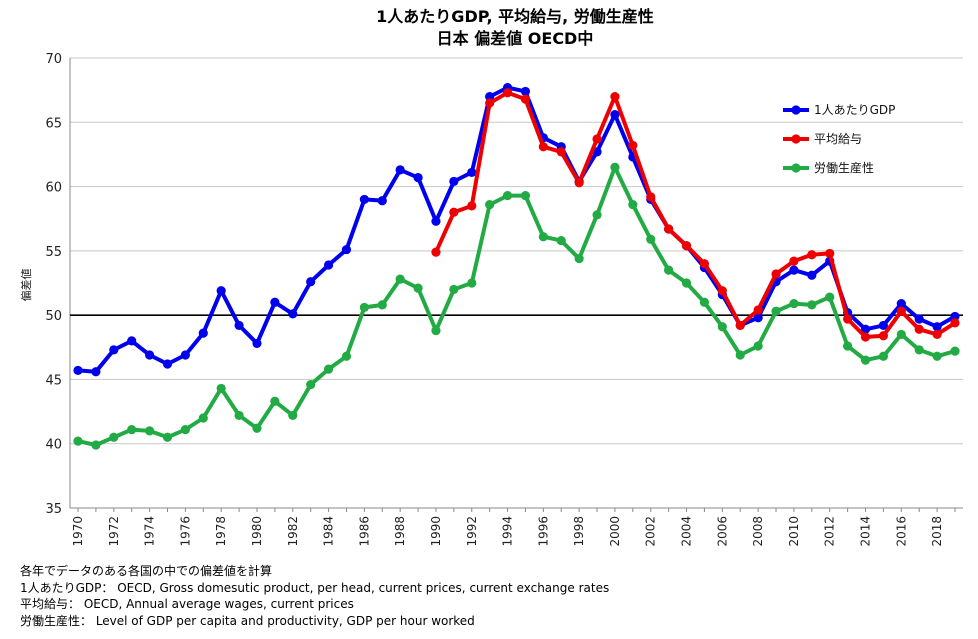  I want to click on legend-label: 労働生産性, so click(844, 167).